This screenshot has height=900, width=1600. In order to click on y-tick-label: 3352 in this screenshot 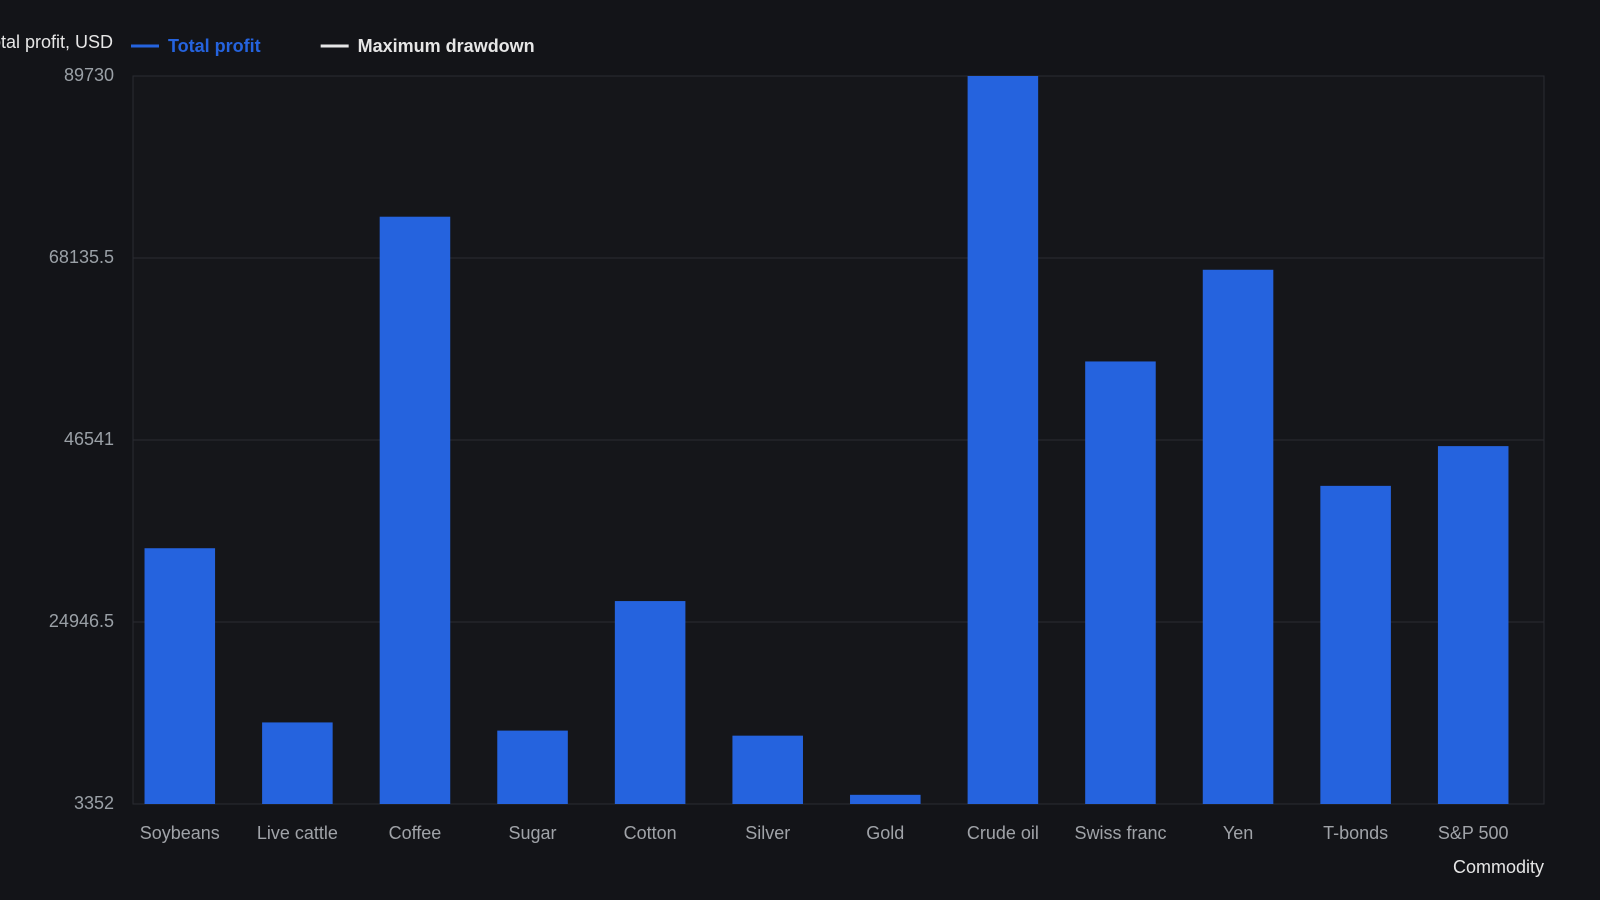, I will do `click(94, 803)`.